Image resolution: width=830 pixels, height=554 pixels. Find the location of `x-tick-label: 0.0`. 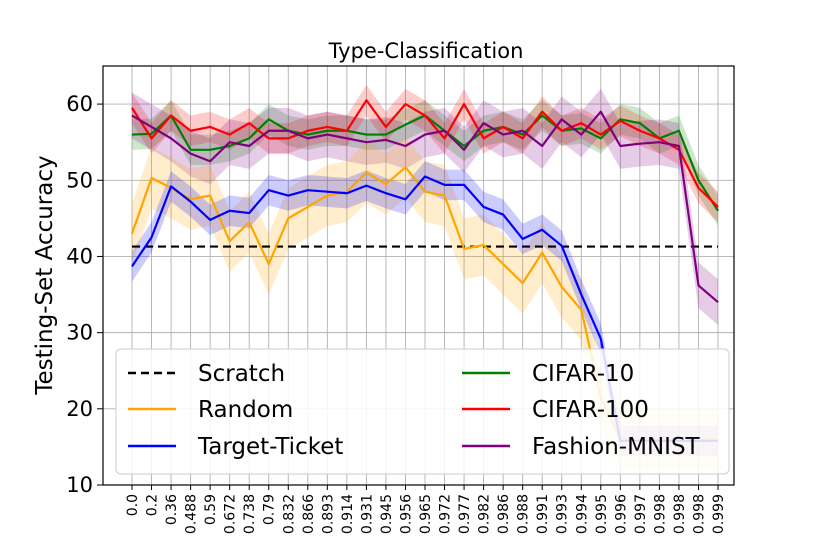

x-tick-label: 0.0 is located at coordinates (133, 505).